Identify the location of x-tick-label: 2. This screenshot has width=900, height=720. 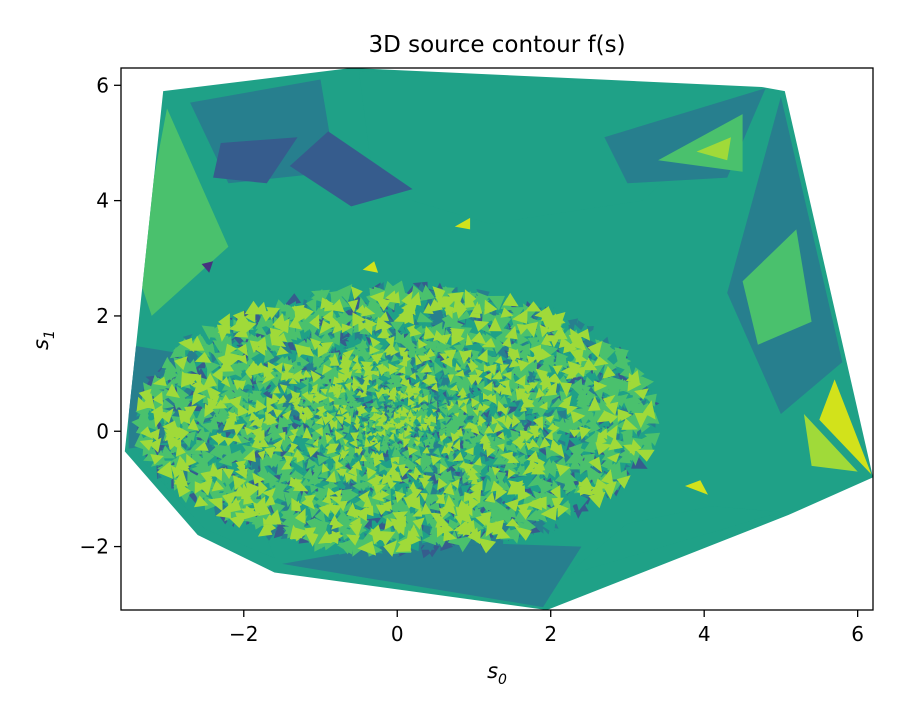
(550, 634).